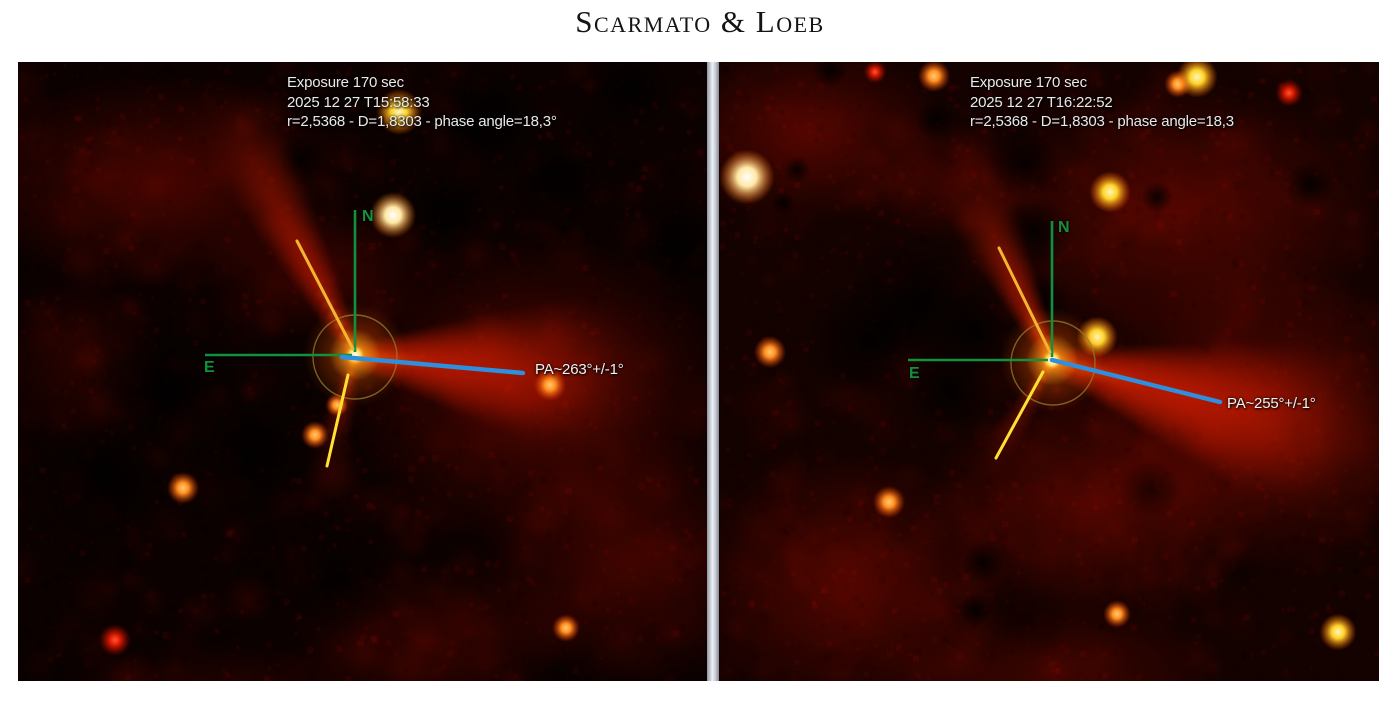 The height and width of the screenshot is (702, 1400). I want to click on panel-divider, so click(713, 371).